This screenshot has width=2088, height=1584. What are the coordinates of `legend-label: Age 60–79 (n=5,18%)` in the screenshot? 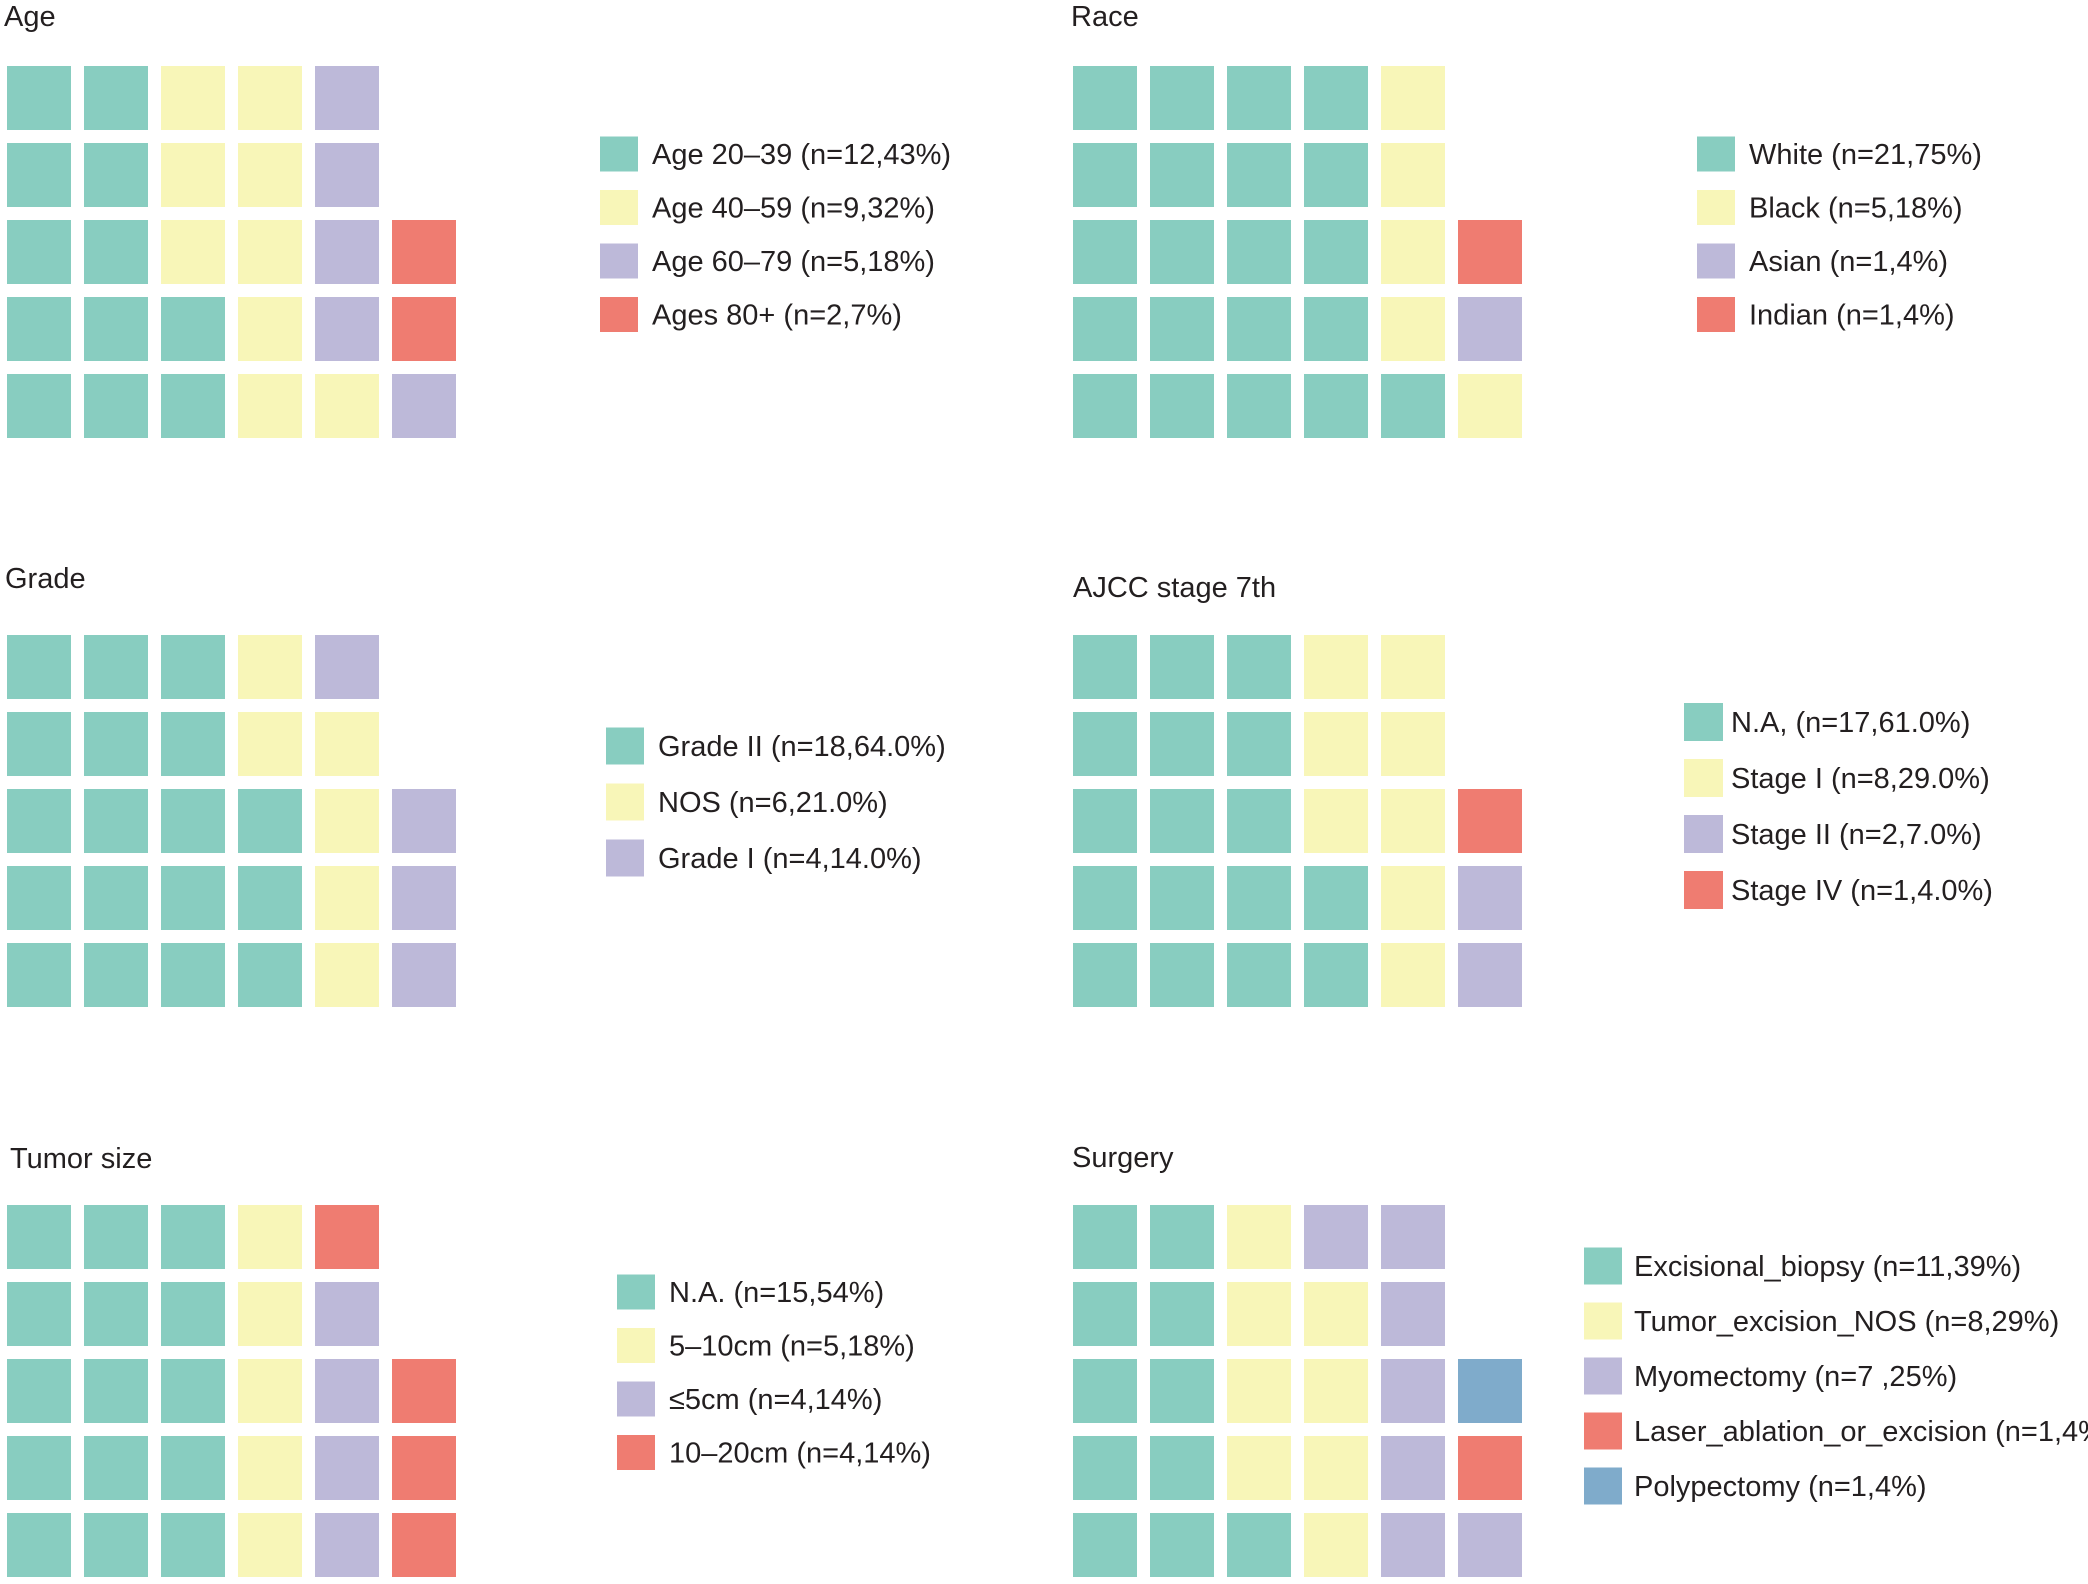 It's located at (793, 262).